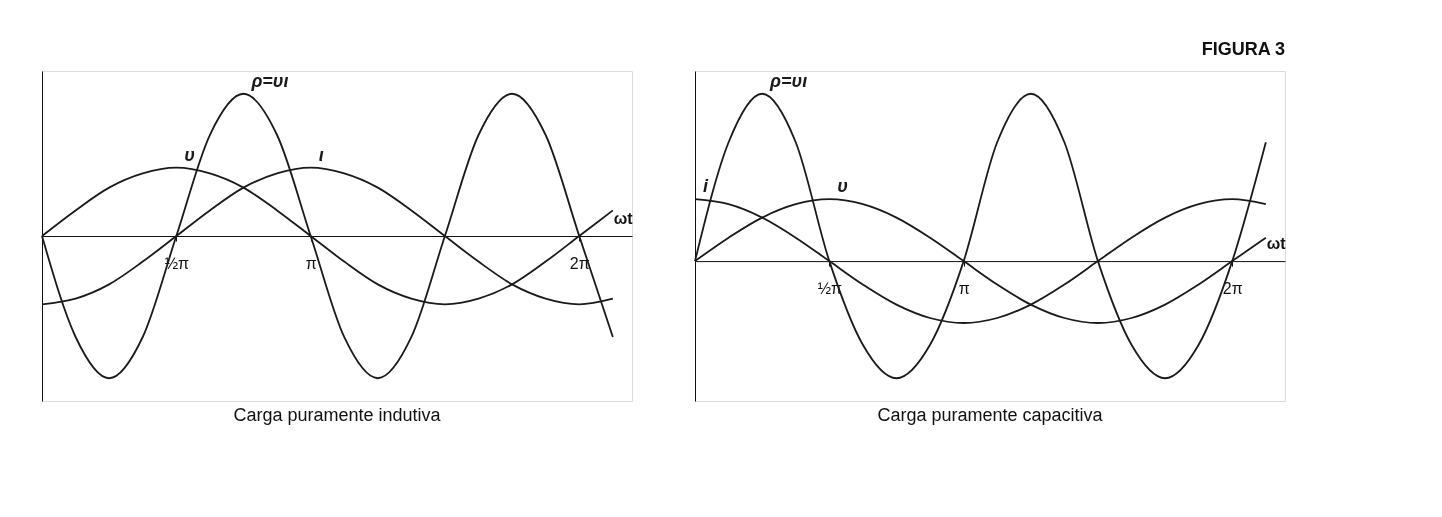 This screenshot has height=517, width=1442. What do you see at coordinates (321, 154) in the screenshot?
I see `series-label: ι` at bounding box center [321, 154].